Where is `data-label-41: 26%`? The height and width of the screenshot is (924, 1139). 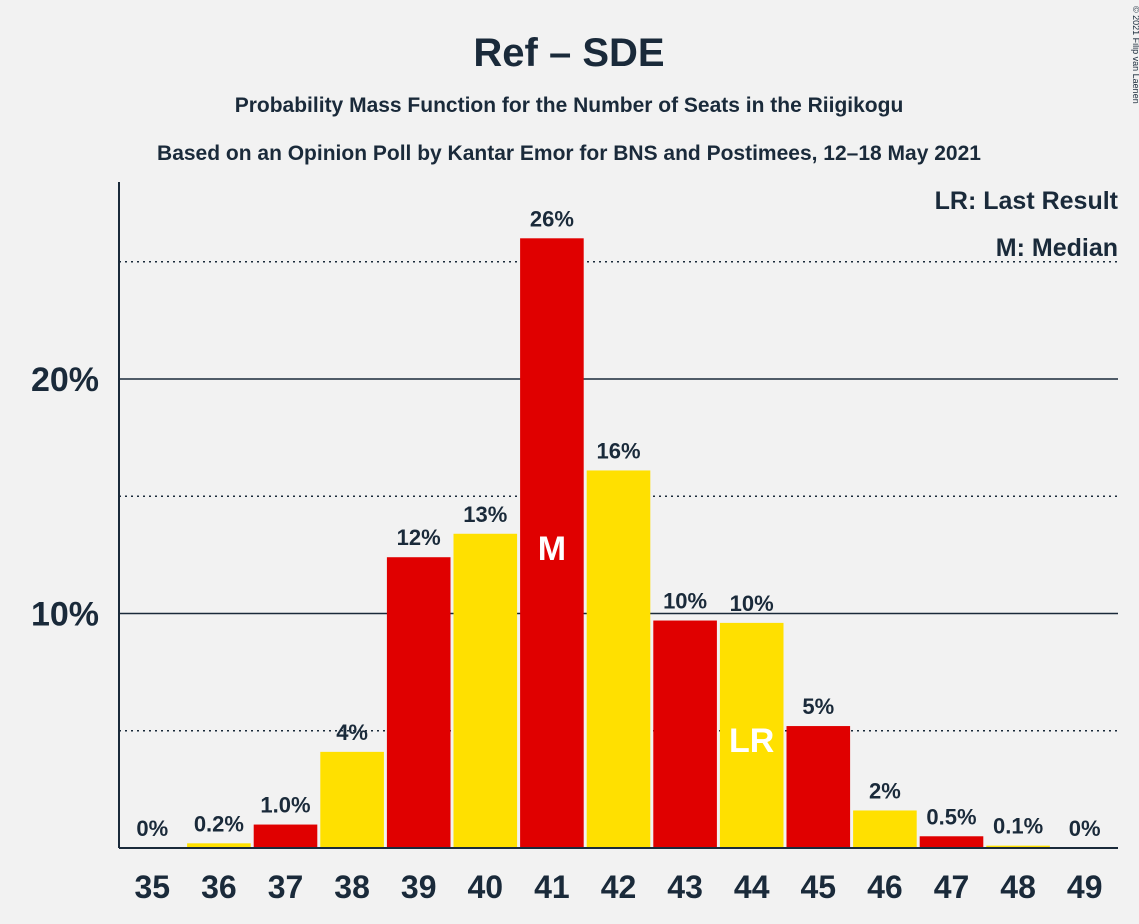 data-label-41: 26% is located at coordinates (552, 218).